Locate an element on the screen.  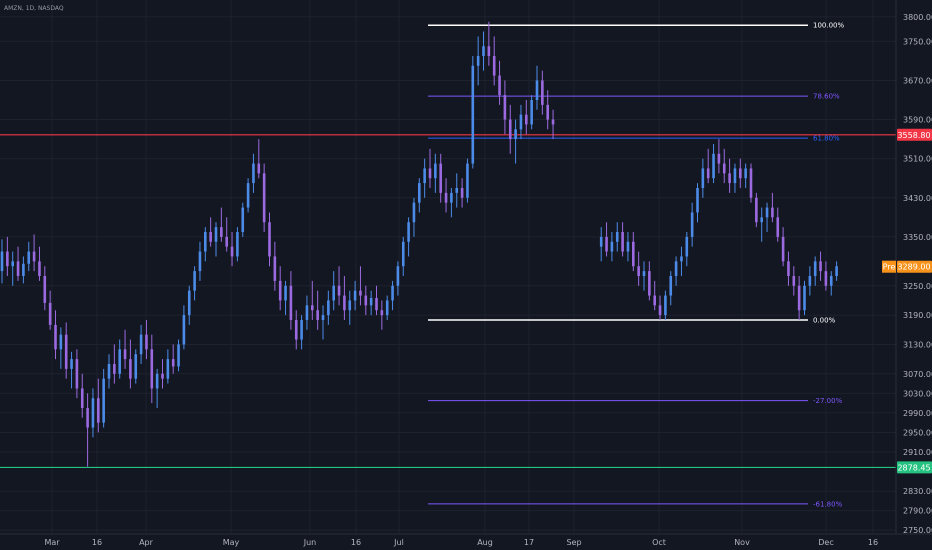
support-price-label: 2878.45 is located at coordinates (913, 467).